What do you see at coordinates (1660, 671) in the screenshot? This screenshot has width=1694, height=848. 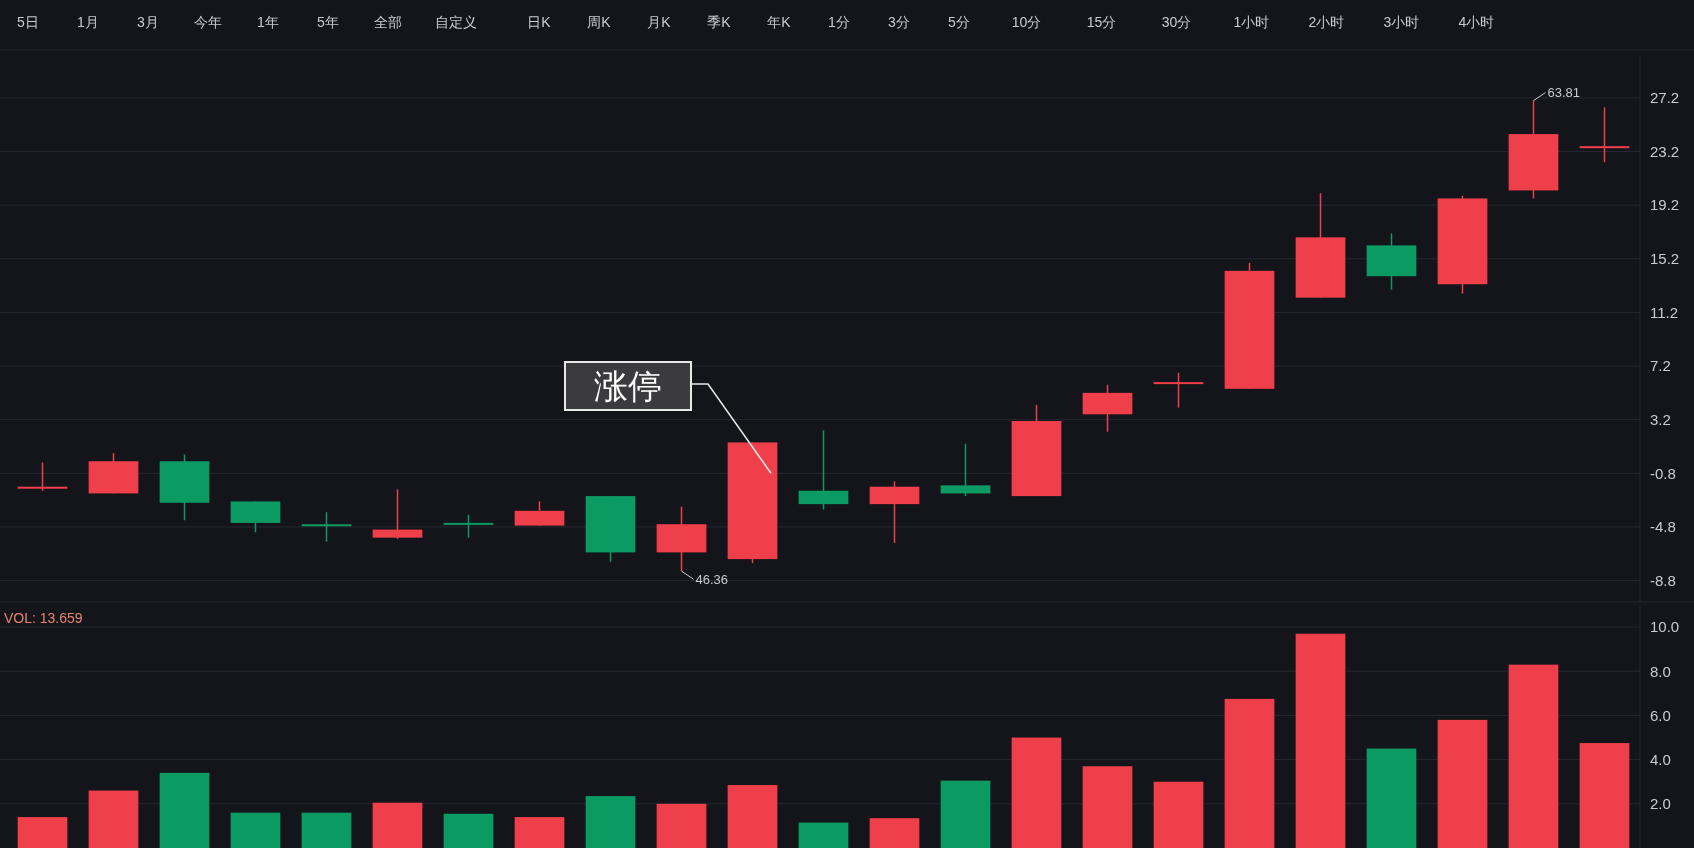 I see `y-tick-label: 8.0` at bounding box center [1660, 671].